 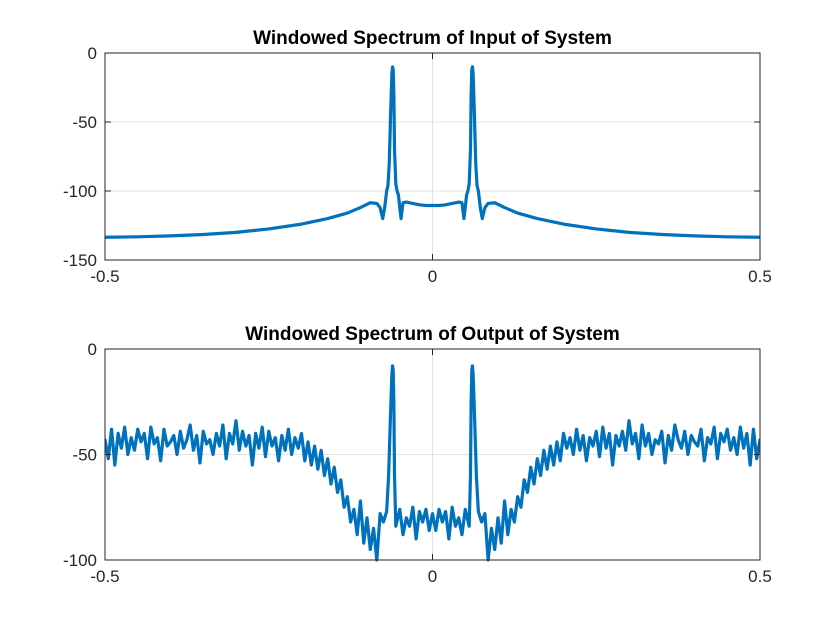 I want to click on chart-title: Windowed Spectrum of Output of System, so click(x=432, y=334).